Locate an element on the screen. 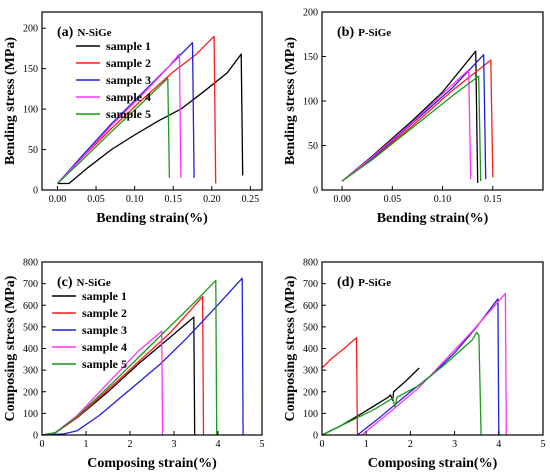  panel-title-d: (d) P-SiGe is located at coordinates (364, 282).